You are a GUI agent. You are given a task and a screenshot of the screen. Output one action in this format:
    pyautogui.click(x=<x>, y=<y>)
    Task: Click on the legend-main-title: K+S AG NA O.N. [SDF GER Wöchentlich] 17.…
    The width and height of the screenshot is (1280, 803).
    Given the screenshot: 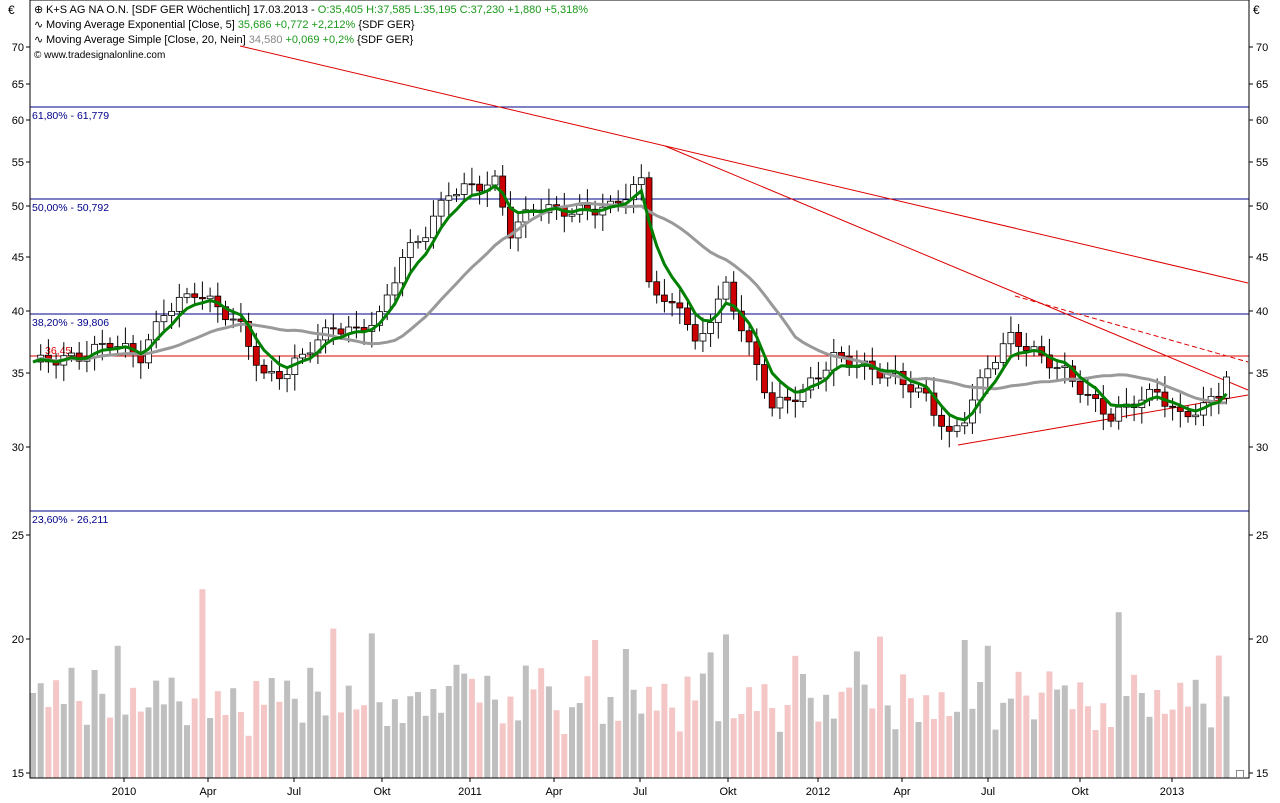 What is the action you would take?
    pyautogui.click(x=182, y=10)
    